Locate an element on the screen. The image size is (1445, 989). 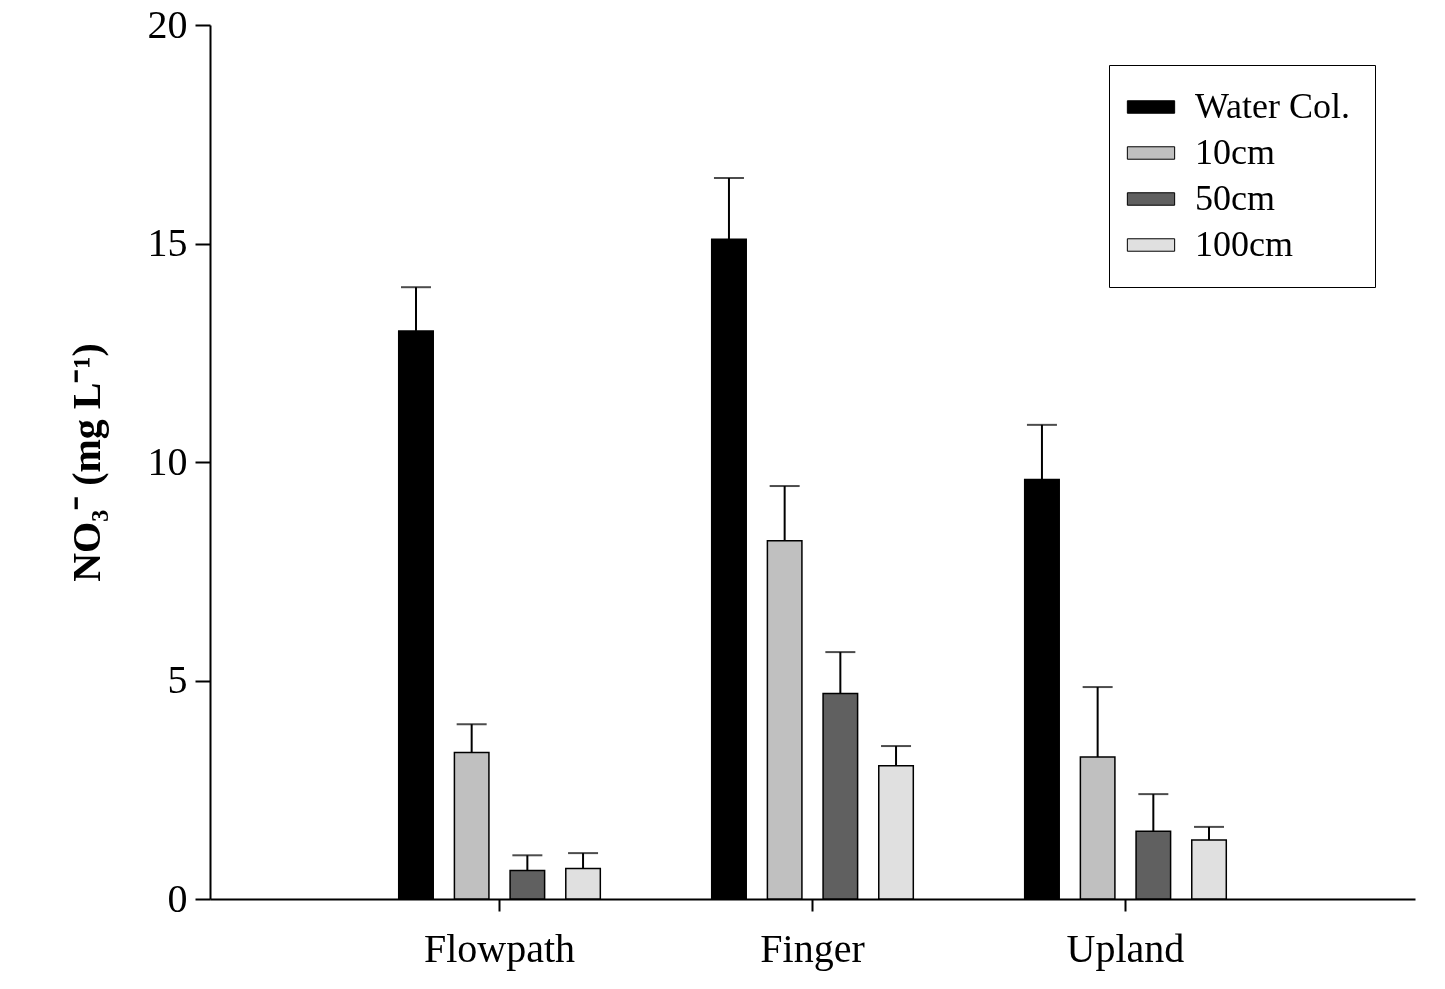
x-tick-label: Finger is located at coordinates (812, 948).